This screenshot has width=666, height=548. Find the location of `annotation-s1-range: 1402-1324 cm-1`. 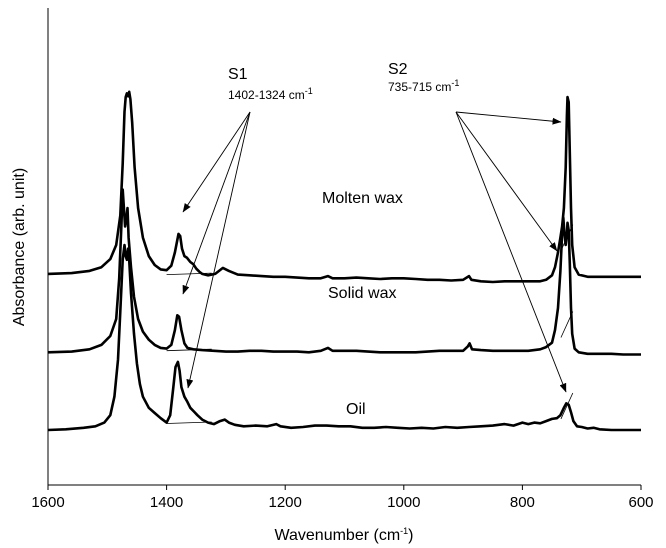

annotation-s1-range: 1402-1324 cm-1 is located at coordinates (270, 94).